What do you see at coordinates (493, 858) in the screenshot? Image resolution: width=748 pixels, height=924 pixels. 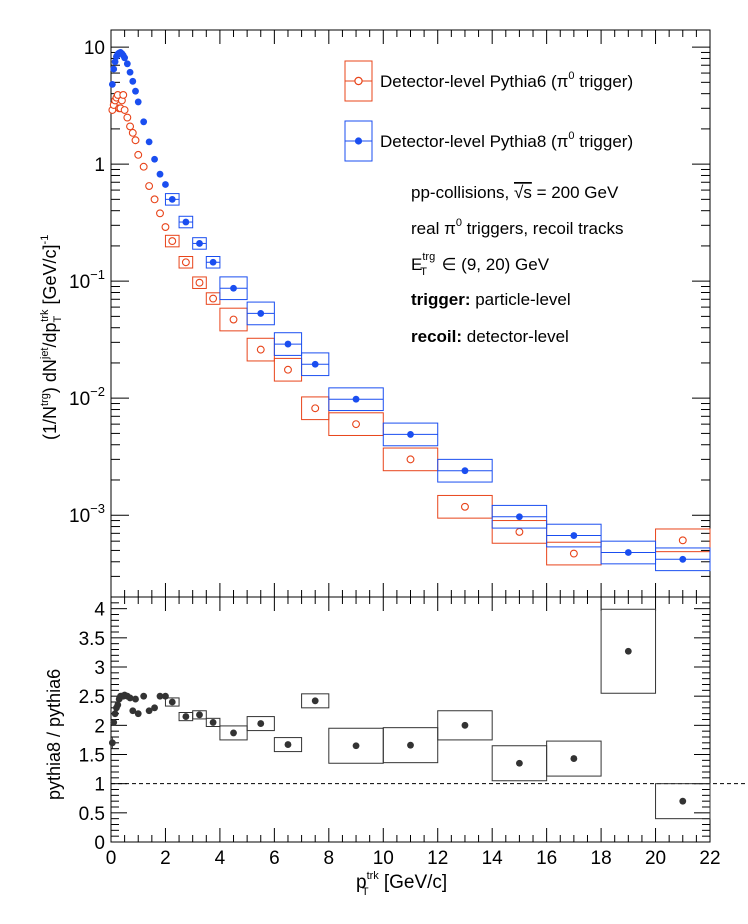 I see `x-tick-label: 14` at bounding box center [493, 858].